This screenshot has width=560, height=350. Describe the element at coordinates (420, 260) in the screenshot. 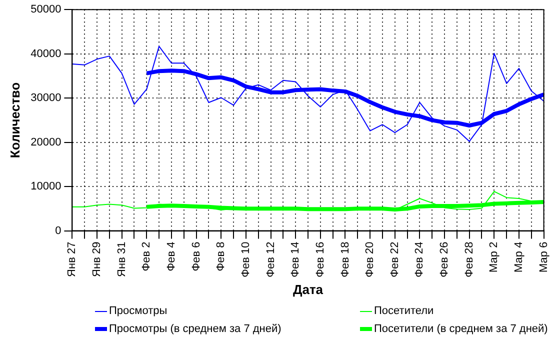

I see `x-tick-label: Фев 24` at that location.